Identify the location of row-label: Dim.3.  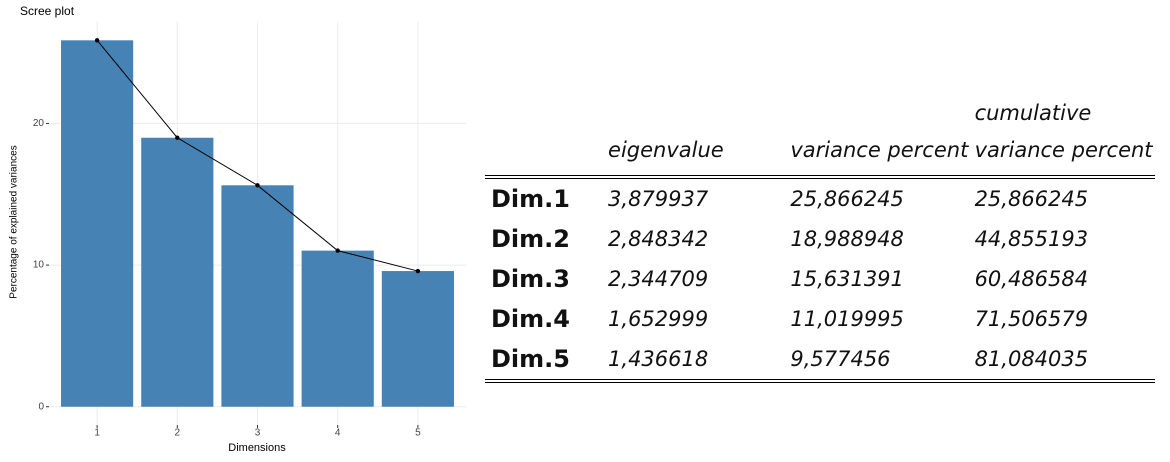
(530, 279).